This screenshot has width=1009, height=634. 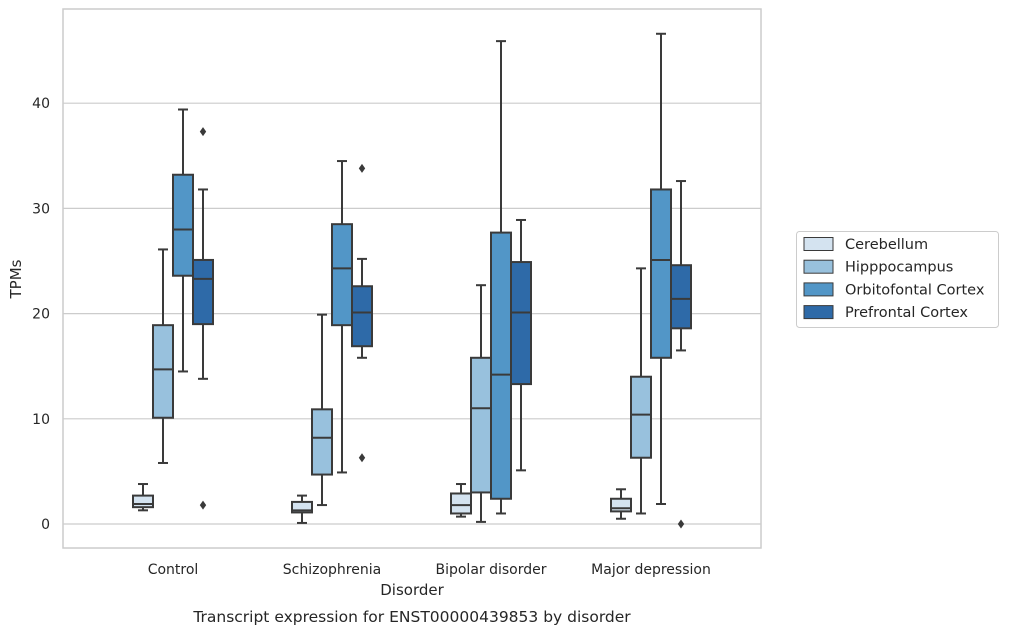 I want to click on x-tick-label: Control, so click(x=173, y=570).